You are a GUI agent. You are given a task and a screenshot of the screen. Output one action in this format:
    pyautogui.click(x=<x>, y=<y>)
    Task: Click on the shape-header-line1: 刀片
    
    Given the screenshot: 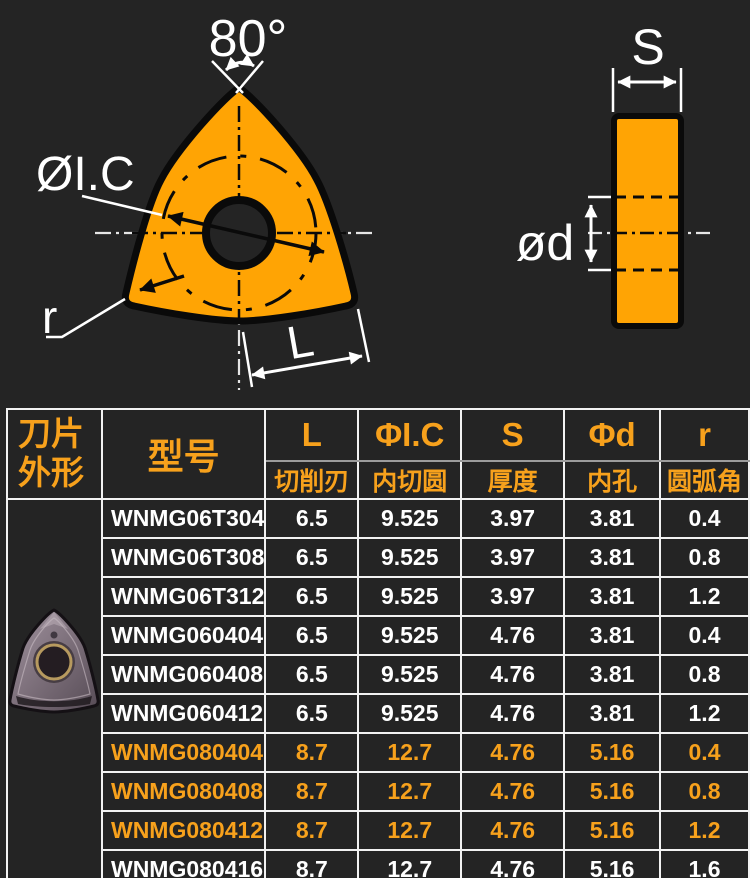 What is the action you would take?
    pyautogui.click(x=51, y=434)
    